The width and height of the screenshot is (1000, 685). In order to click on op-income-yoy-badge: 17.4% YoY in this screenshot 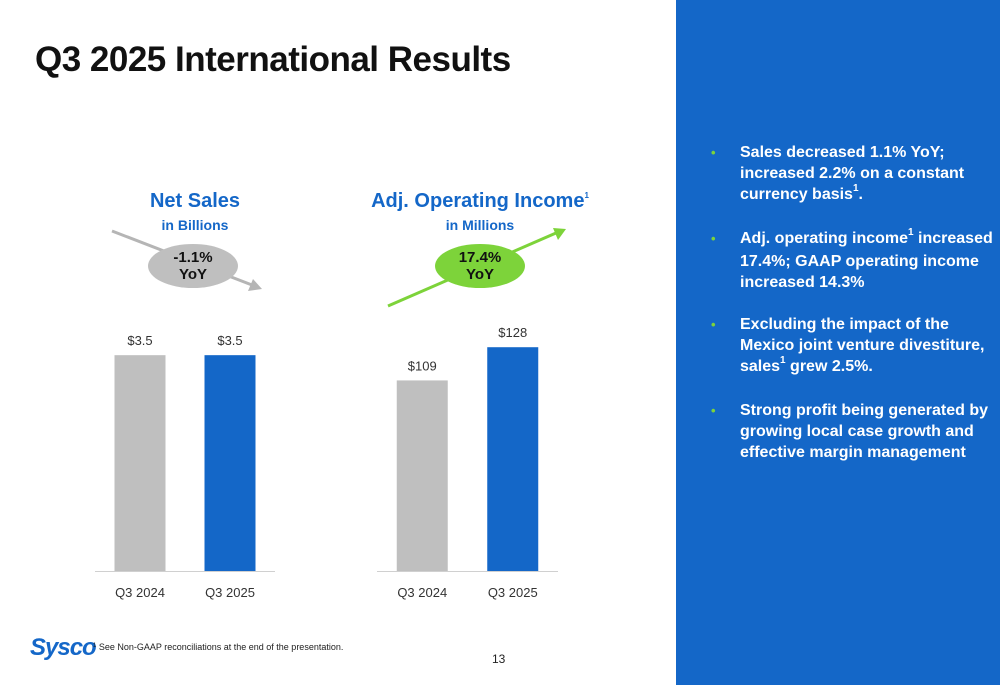, I will do `click(480, 266)`.